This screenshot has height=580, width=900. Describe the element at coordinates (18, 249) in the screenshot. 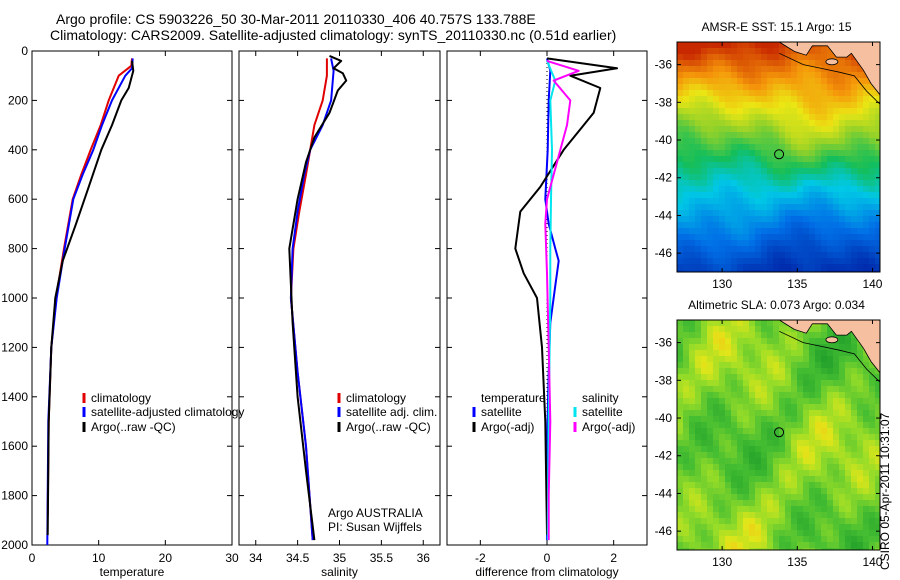

I see `y-tick-label: 800` at that location.